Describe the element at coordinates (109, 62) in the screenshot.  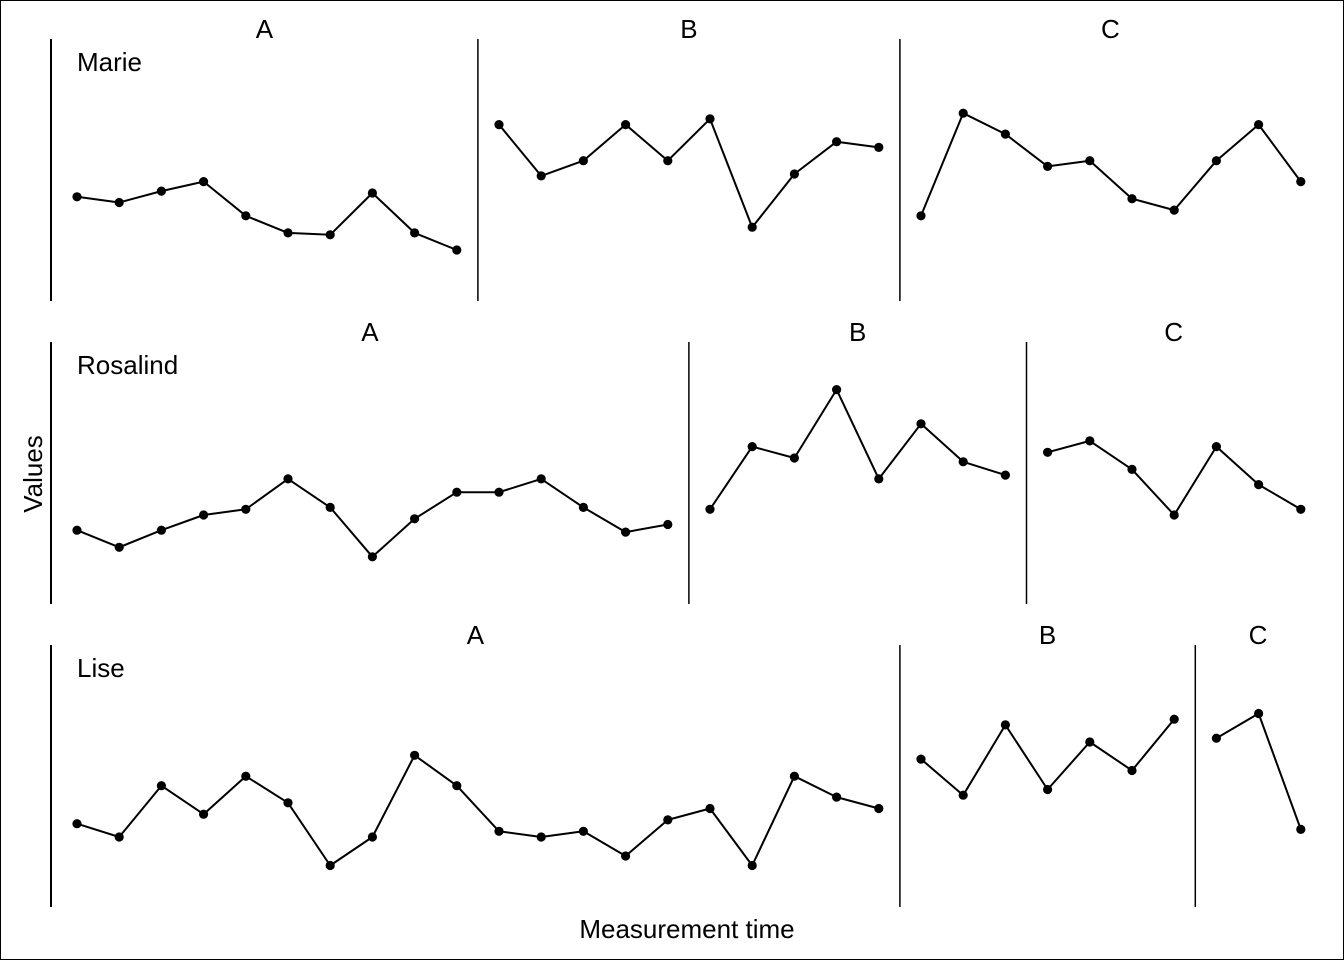
I see `participant-label: Marie` at that location.